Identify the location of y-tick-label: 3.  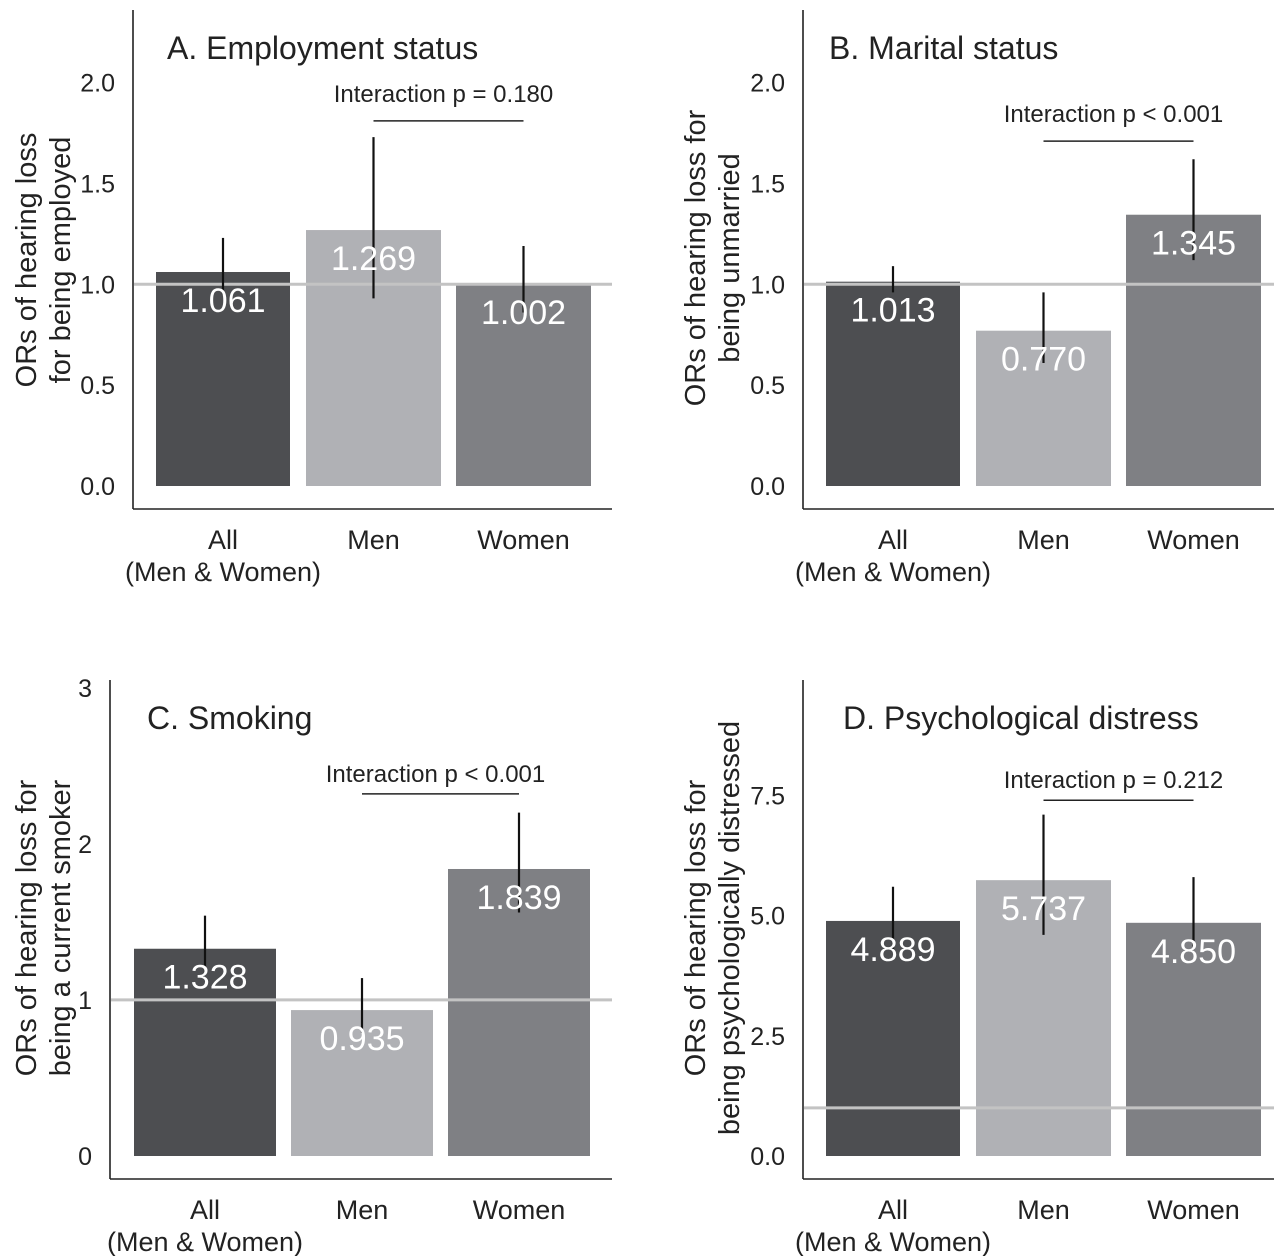
(85, 689).